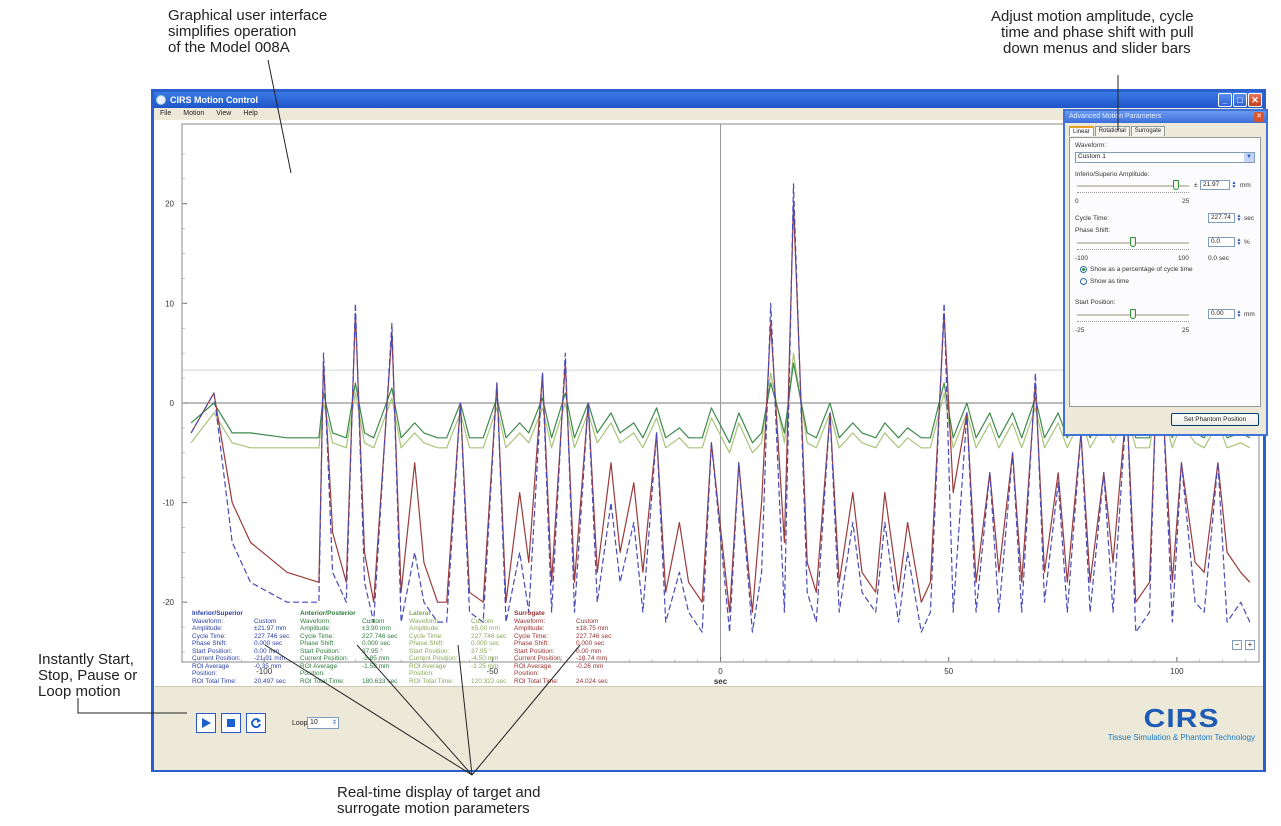 The height and width of the screenshot is (826, 1281). I want to click on tab-surrogate: Surrogate, so click(1148, 131).